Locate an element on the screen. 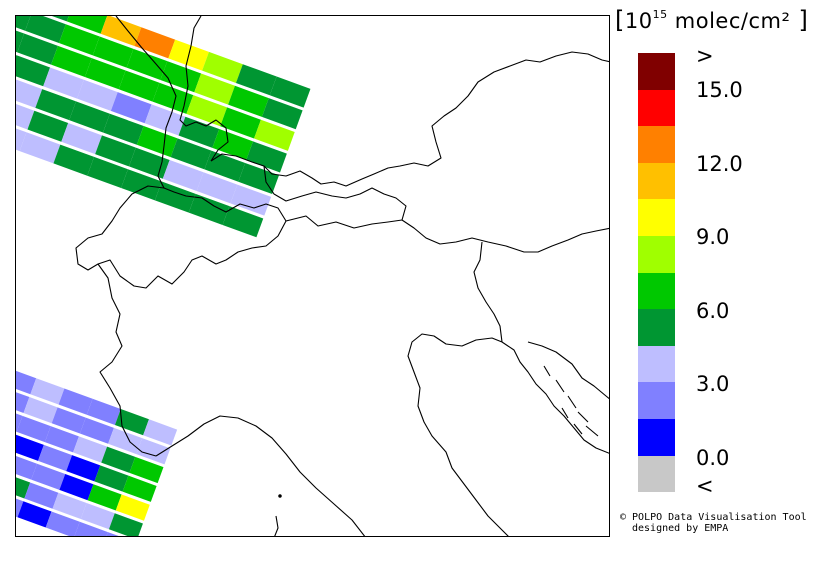 This screenshot has width=813, height=566. legend-colorbar is located at coordinates (656, 273).